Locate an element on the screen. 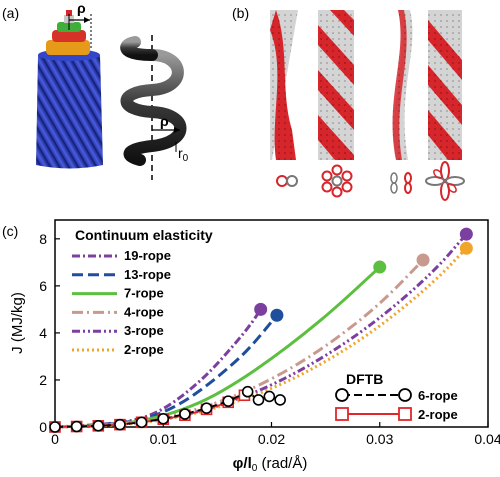  rope-4-strand is located at coordinates (402, 85).